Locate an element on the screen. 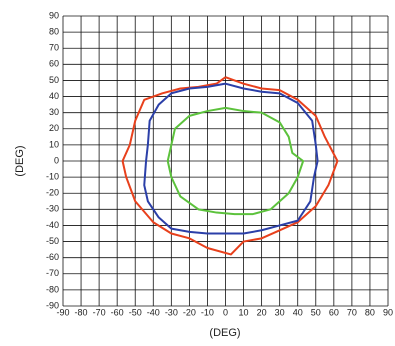  x-tick-label: -80 is located at coordinates (81, 312).